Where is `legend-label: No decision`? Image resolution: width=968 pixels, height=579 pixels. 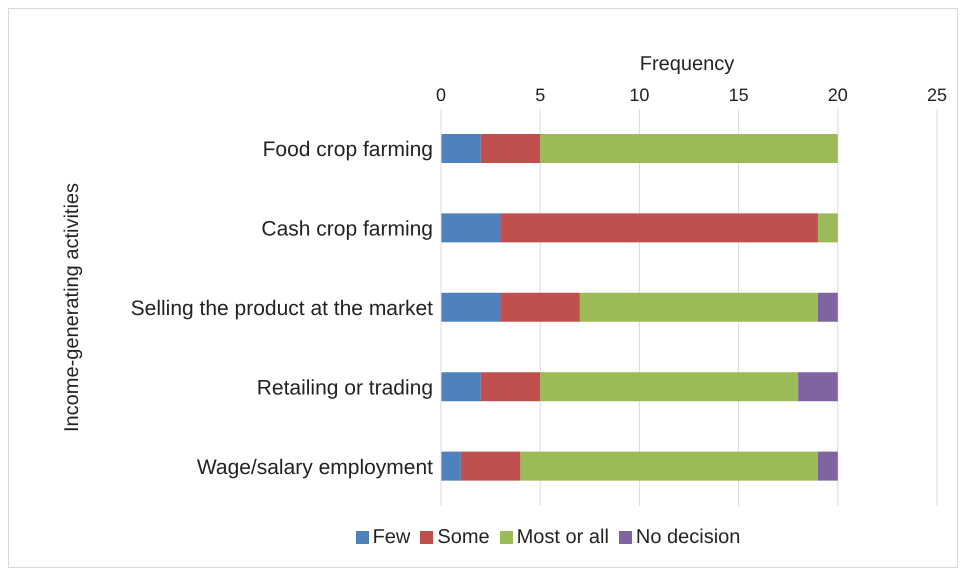 legend-label: No decision is located at coordinates (688, 537).